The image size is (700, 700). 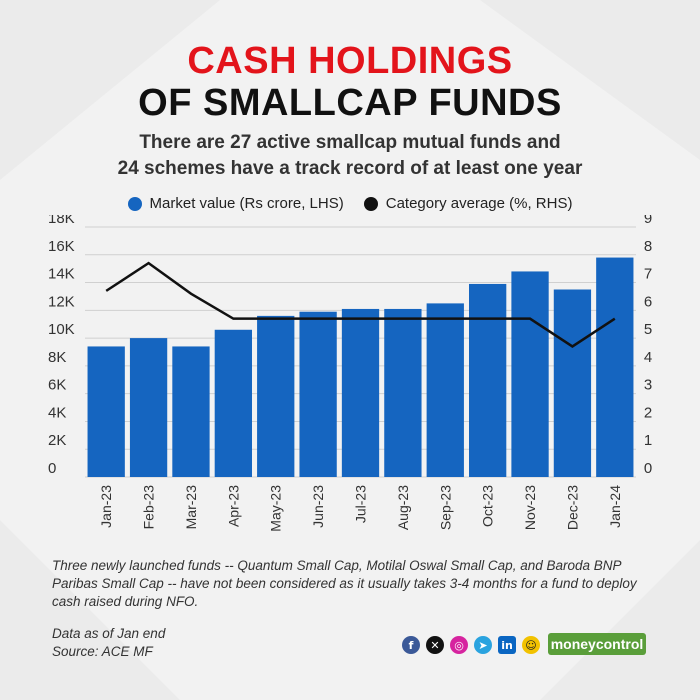 What do you see at coordinates (57, 440) in the screenshot?
I see `y-left-tick-label: 2K` at bounding box center [57, 440].